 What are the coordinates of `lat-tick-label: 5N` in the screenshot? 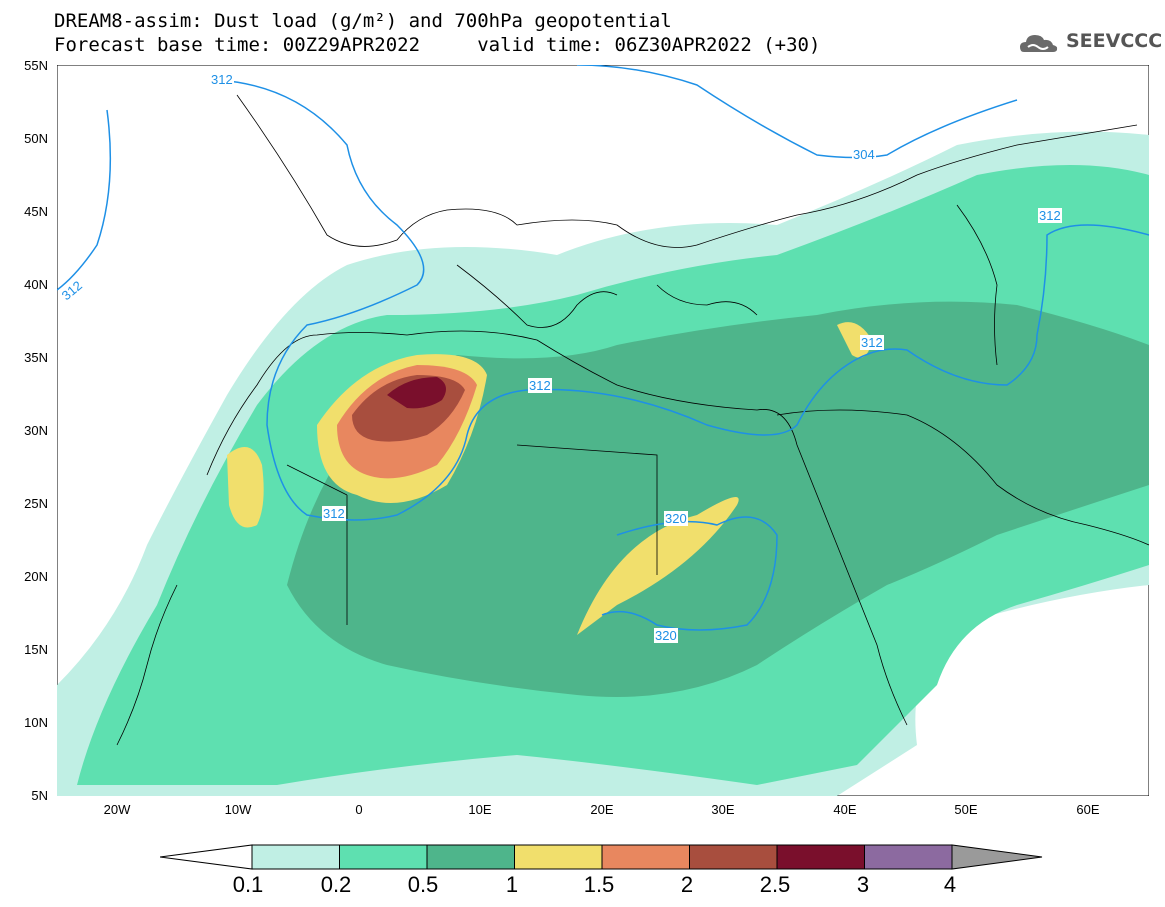 It's located at (39, 795).